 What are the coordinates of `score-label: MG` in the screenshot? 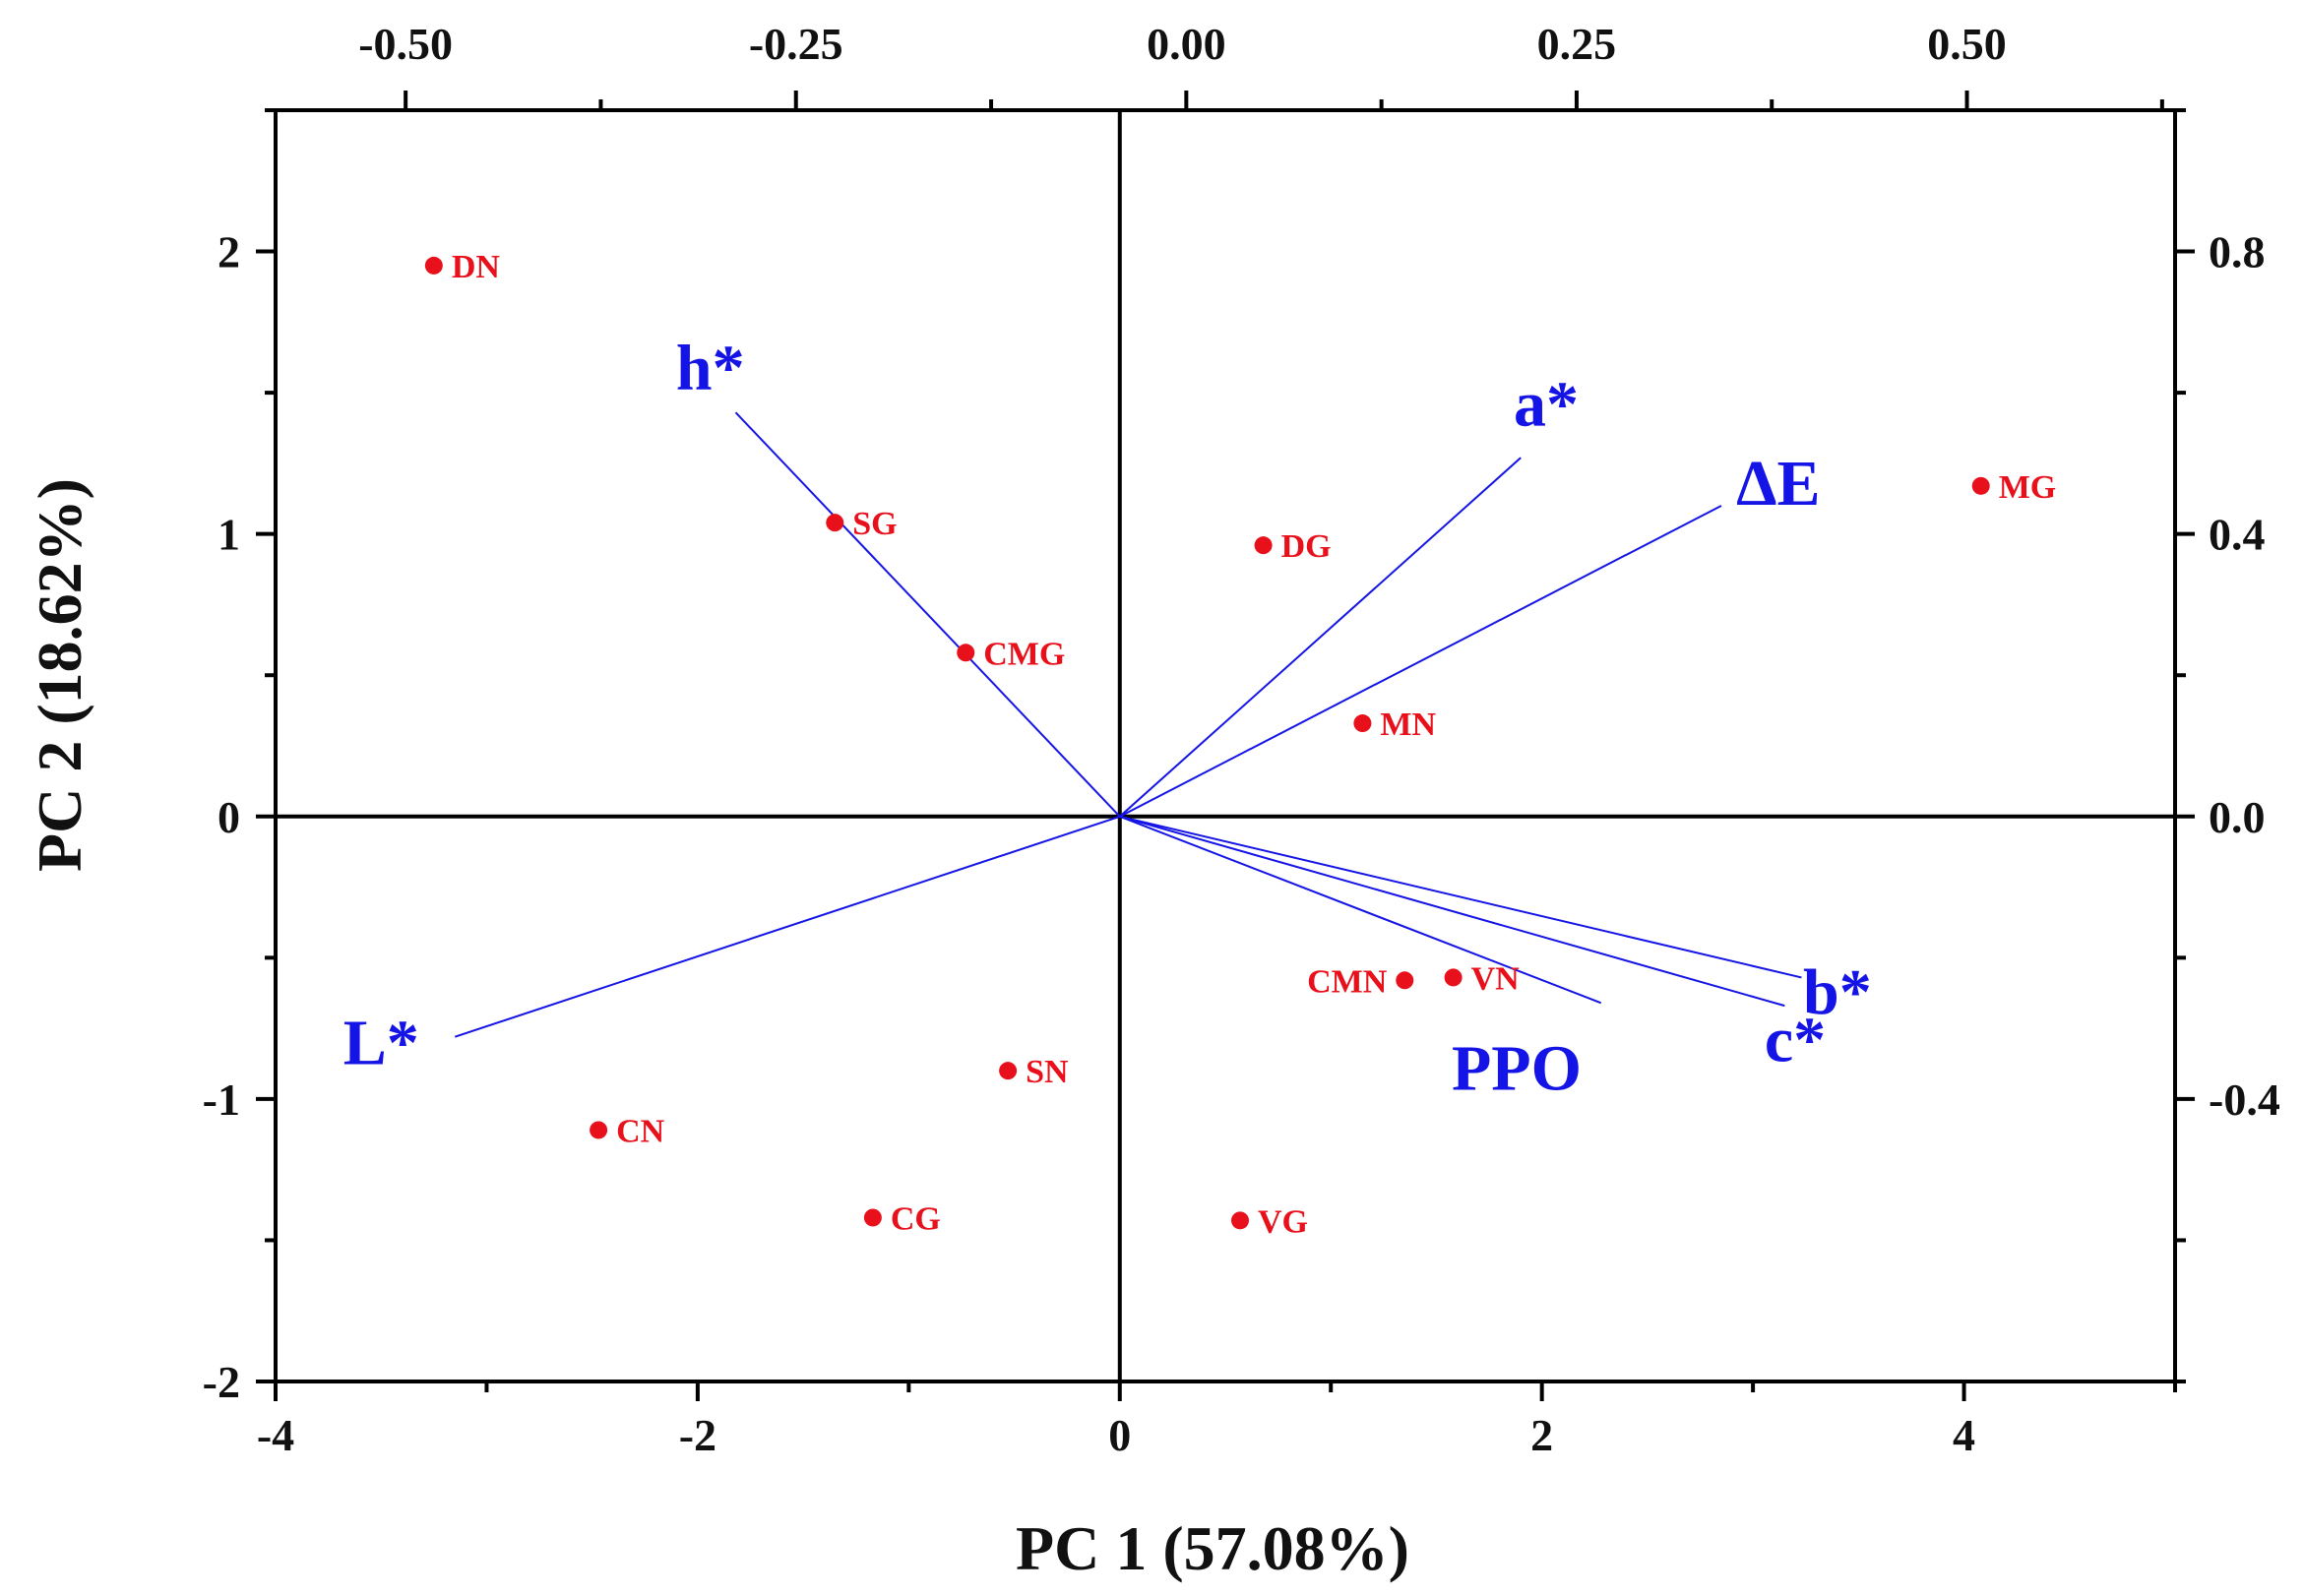 It's located at (2028, 487).